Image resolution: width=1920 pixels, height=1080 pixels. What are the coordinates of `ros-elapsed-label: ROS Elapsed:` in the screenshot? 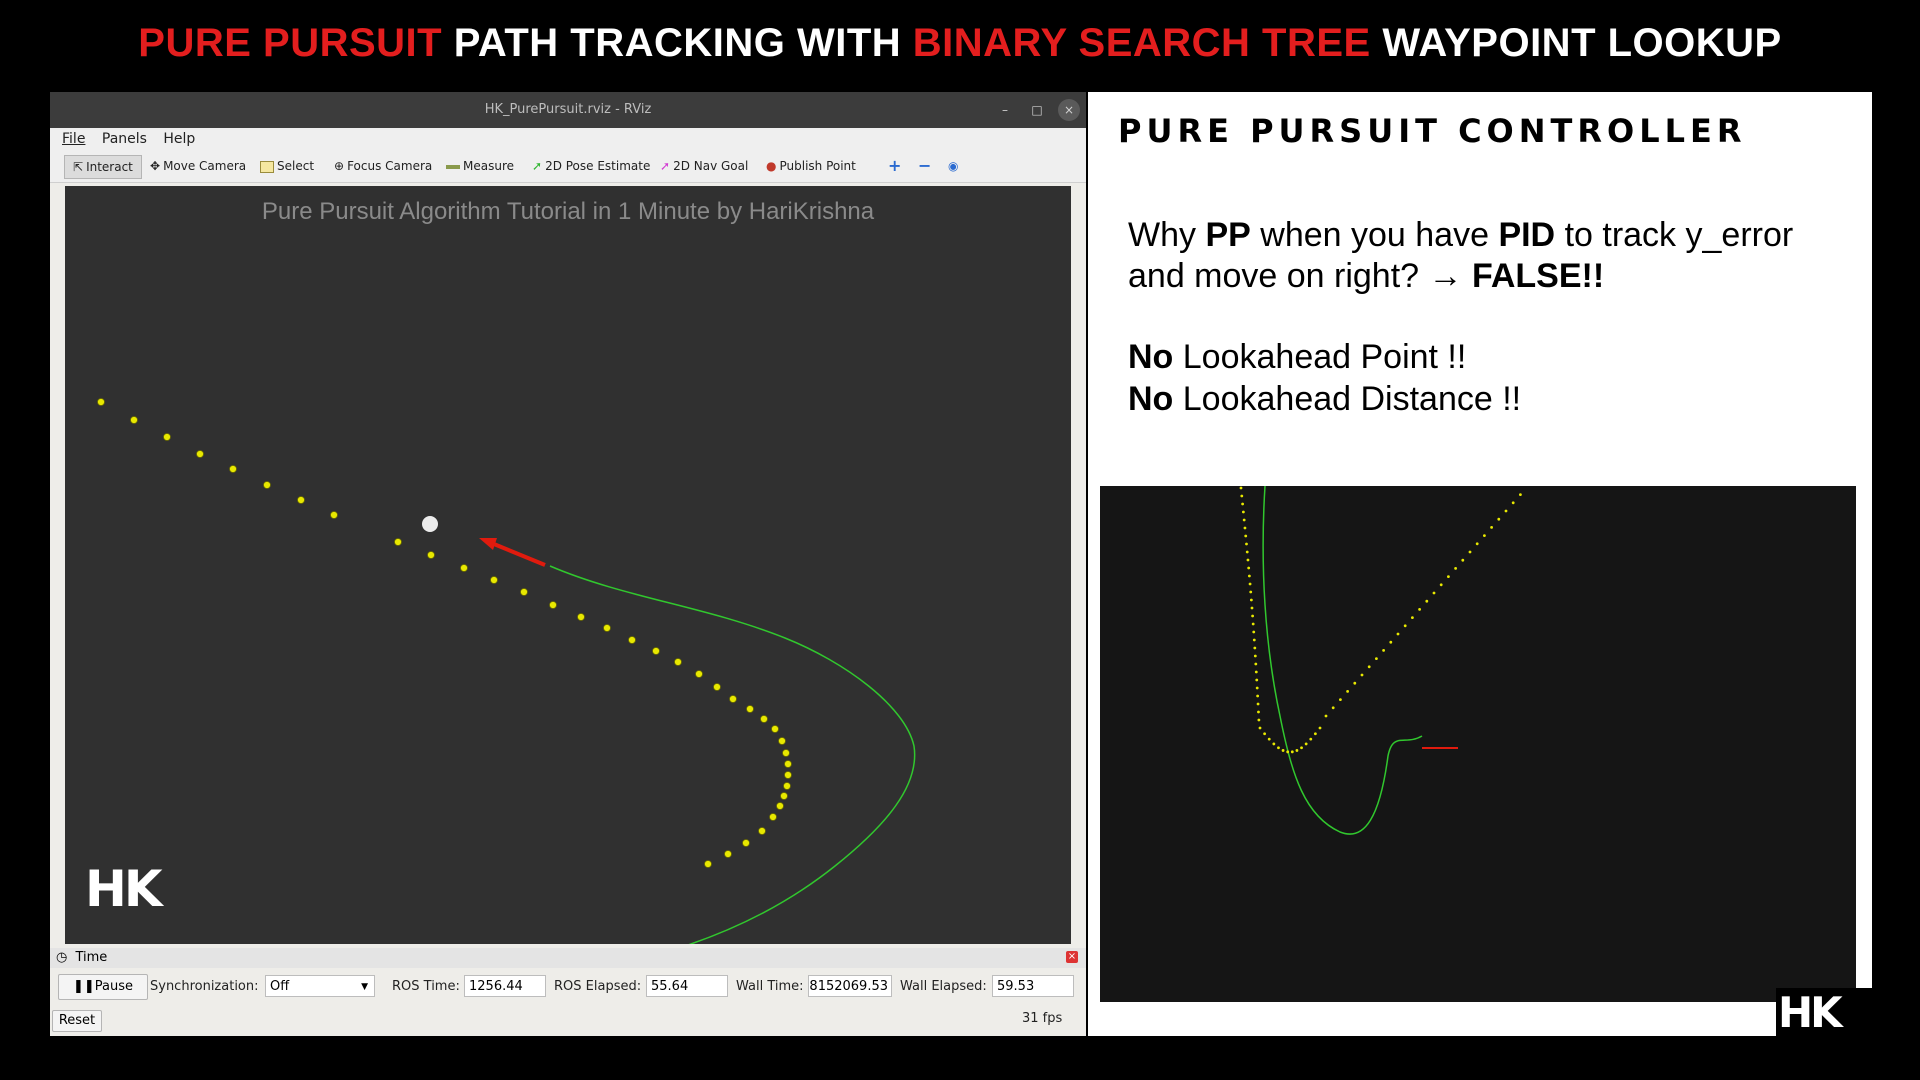 It's located at (598, 986).